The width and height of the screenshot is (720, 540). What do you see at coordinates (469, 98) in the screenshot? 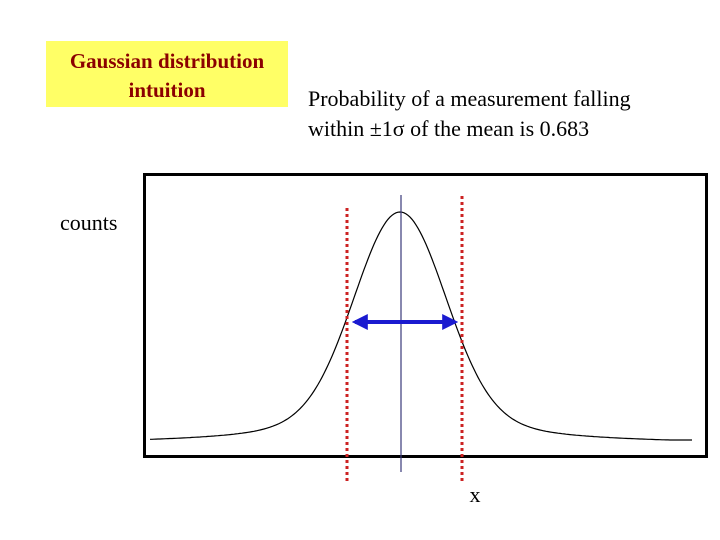
I see `statement-line: Probability of a measurement falling` at bounding box center [469, 98].